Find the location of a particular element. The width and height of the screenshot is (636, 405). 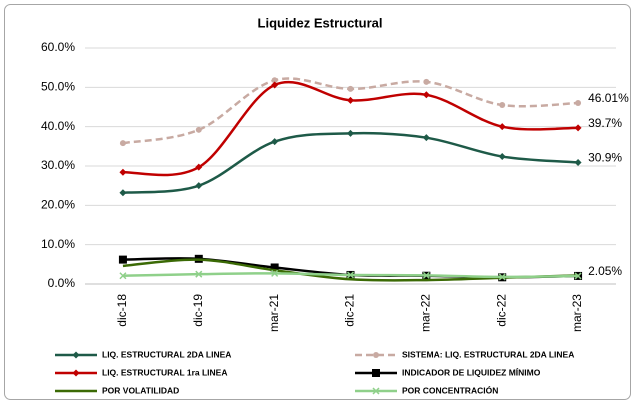

x-tick-label: dic-18 is located at coordinates (122, 310).